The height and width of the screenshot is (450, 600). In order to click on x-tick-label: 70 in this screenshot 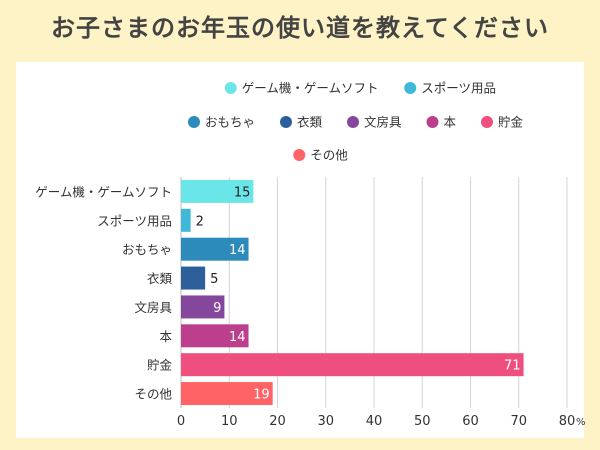, I will do `click(518, 421)`.